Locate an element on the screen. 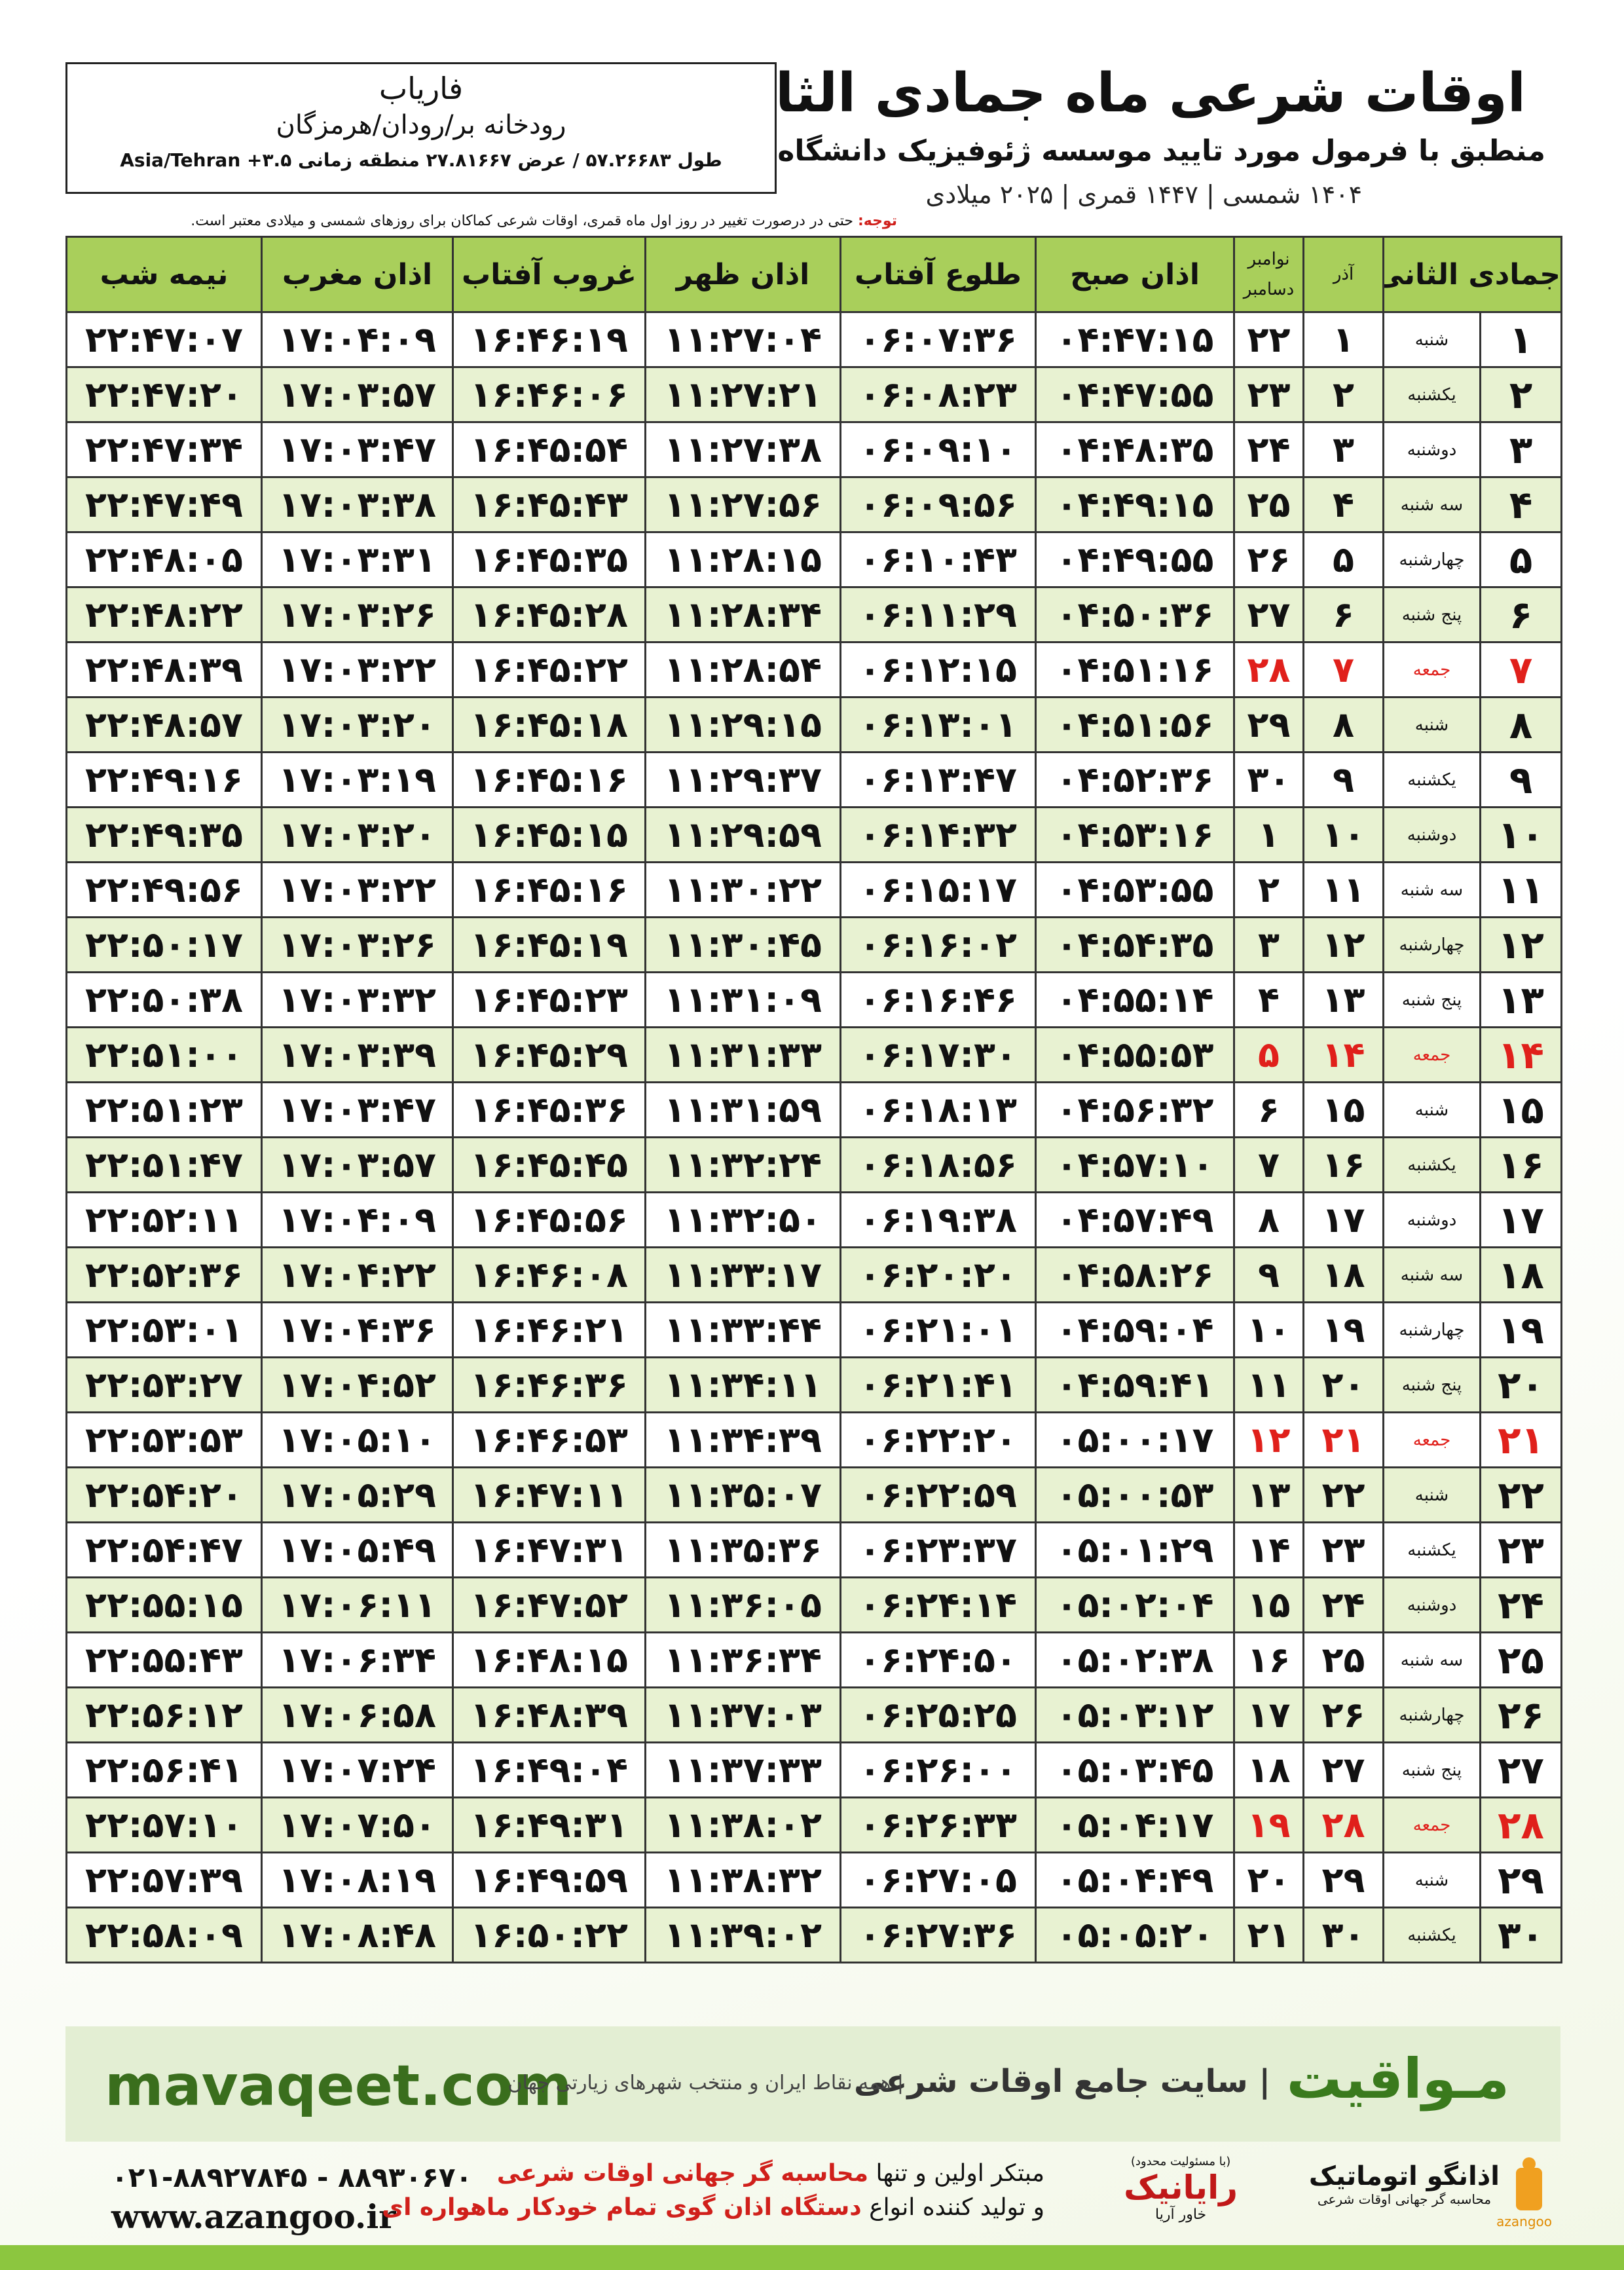  date-cell: یکشنبه is located at coordinates (1432, 1935).